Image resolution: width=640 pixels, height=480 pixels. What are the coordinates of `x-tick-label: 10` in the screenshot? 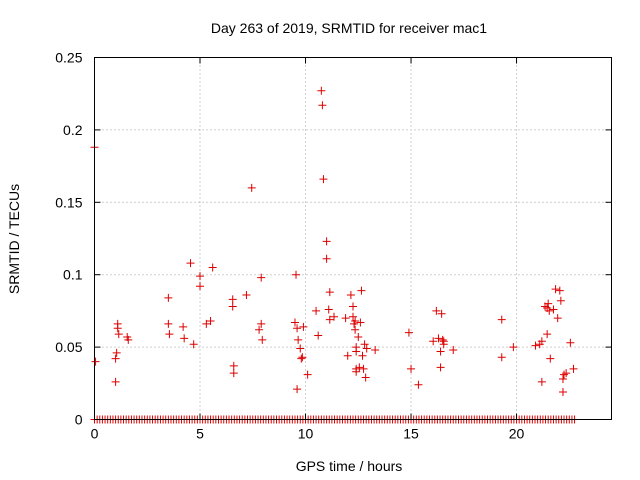 It's located at (306, 434).